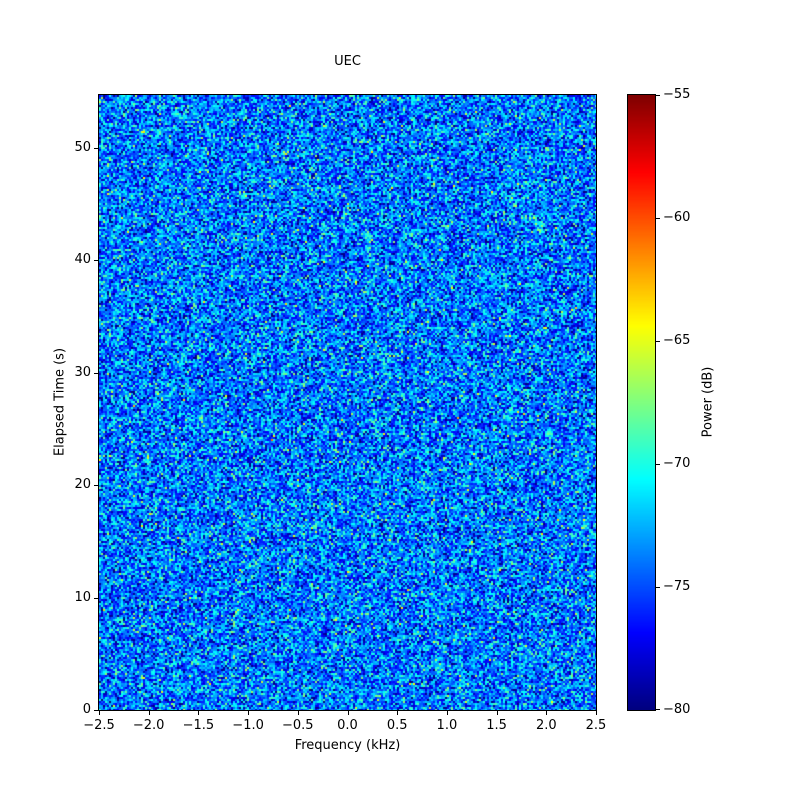 Image resolution: width=800 pixels, height=800 pixels. Describe the element at coordinates (447, 725) in the screenshot. I see `x-tick-label: 1.0` at that location.